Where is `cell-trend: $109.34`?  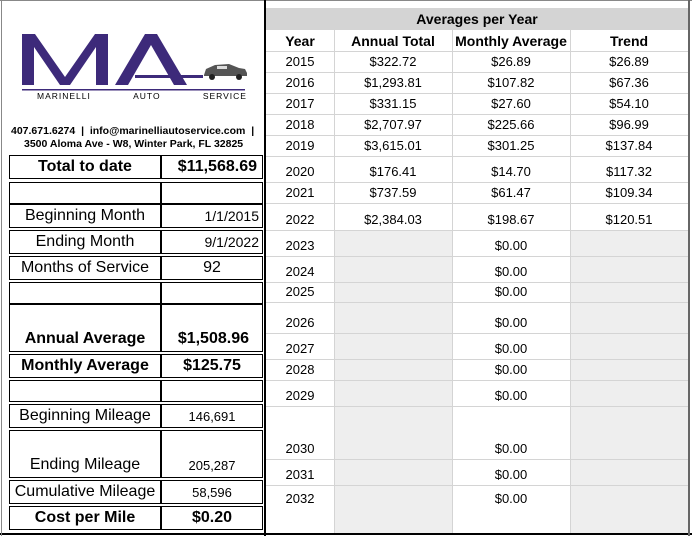
cell-trend: $109.34 is located at coordinates (629, 192).